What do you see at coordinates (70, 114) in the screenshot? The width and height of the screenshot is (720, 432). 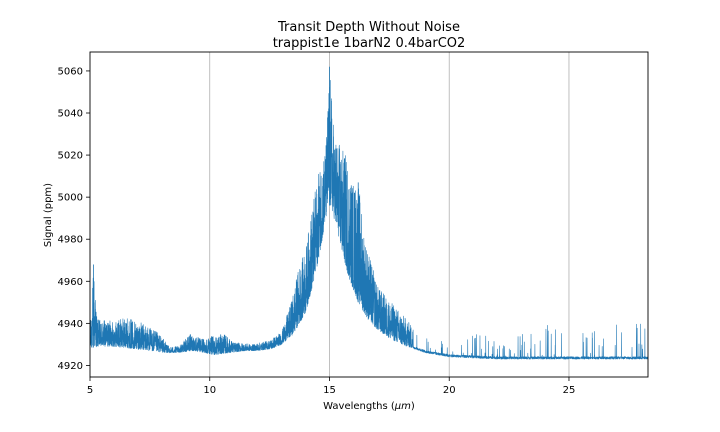 I see `y-tick-label: 5040` at bounding box center [70, 114].